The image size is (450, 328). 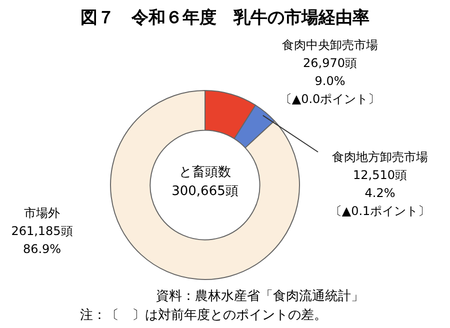 I want to click on slice-label: 食肉地方卸売市場, so click(x=380, y=157).